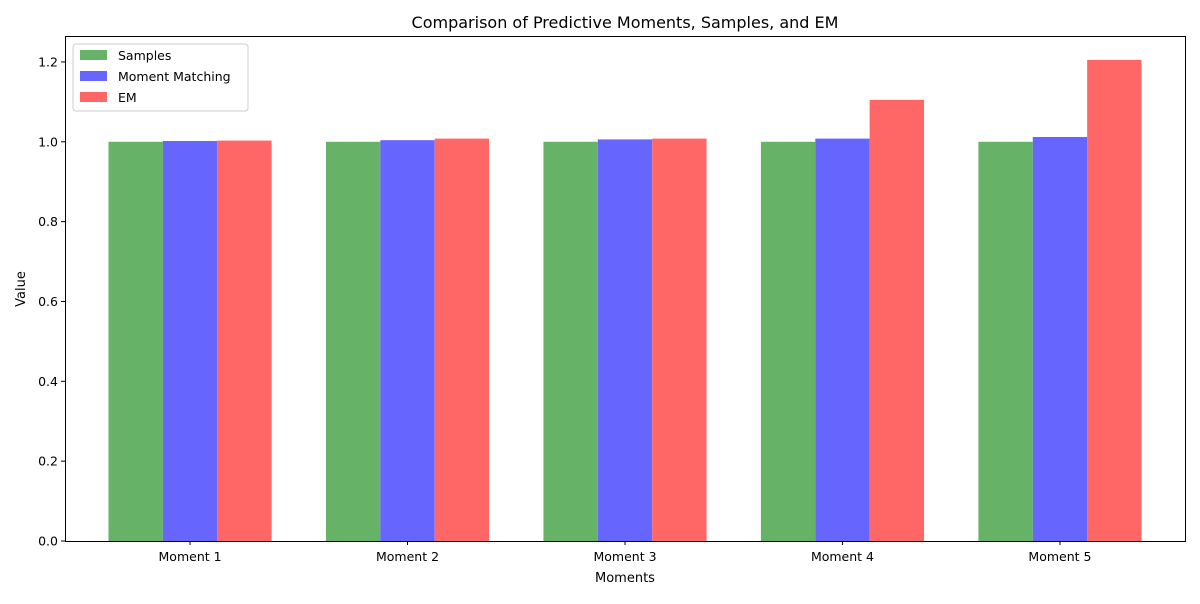 This screenshot has height=604, width=1200. I want to click on y-tick-label: 1.0, so click(48, 141).